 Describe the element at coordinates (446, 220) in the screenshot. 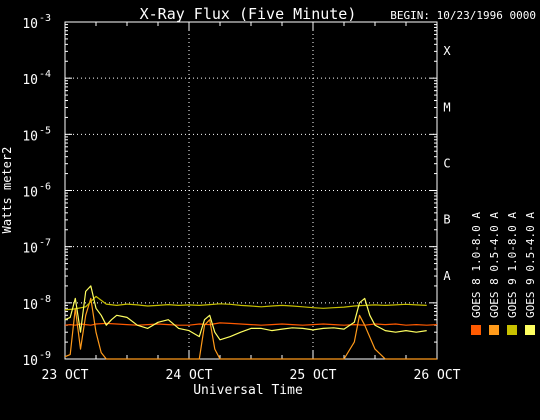

I see `flare-class-label: B` at that location.